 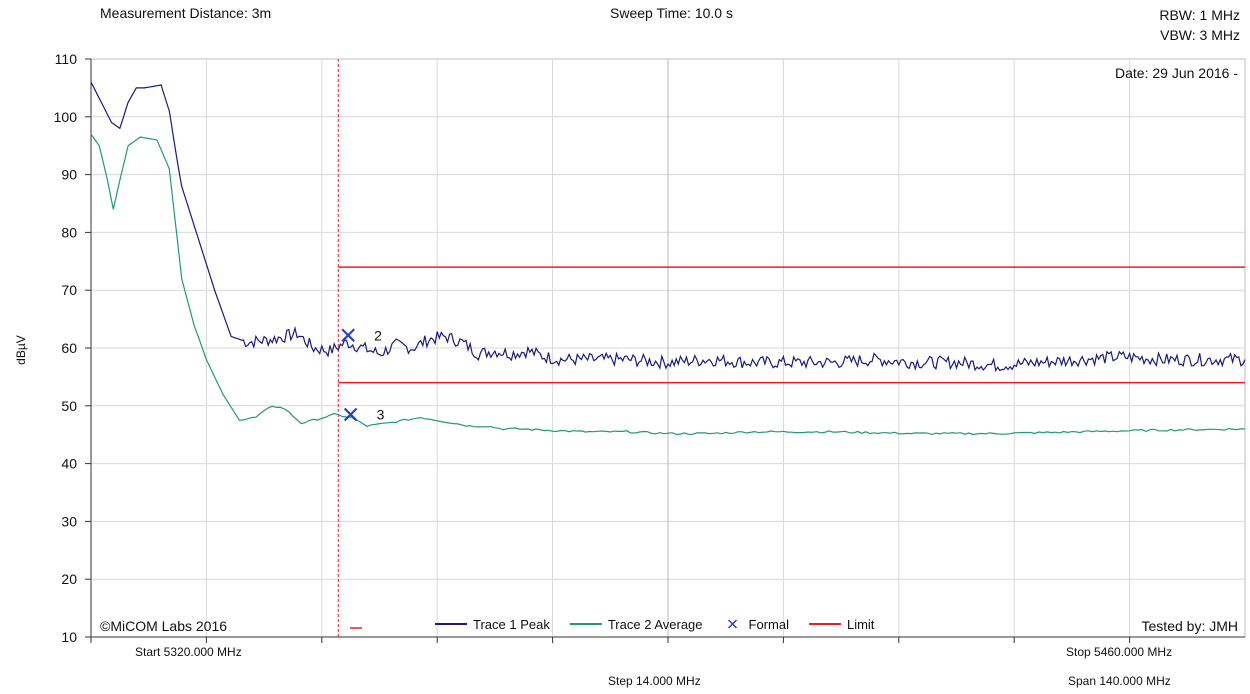 What do you see at coordinates (1200, 35) in the screenshot?
I see `vbw-label: VBW: 3 MHz` at bounding box center [1200, 35].